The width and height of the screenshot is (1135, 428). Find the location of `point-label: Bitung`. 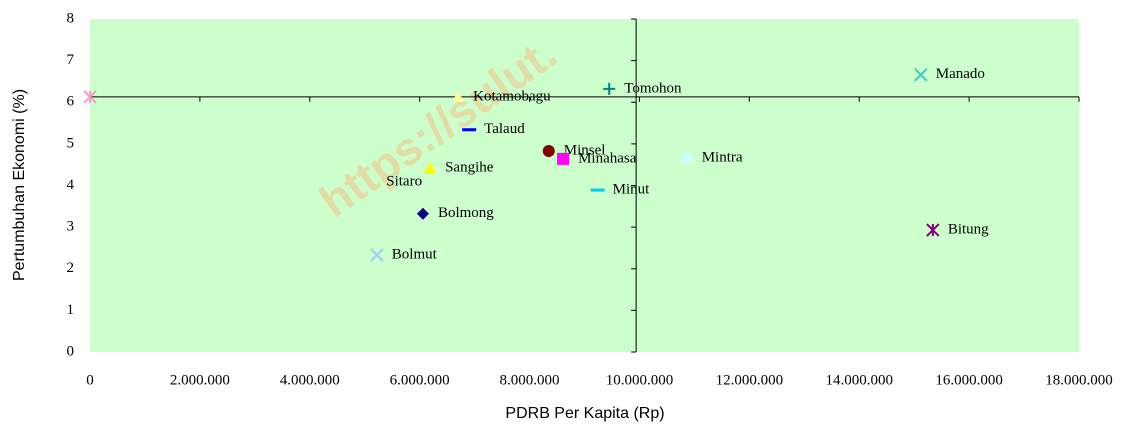

point-label: Bitung is located at coordinates (968, 229).